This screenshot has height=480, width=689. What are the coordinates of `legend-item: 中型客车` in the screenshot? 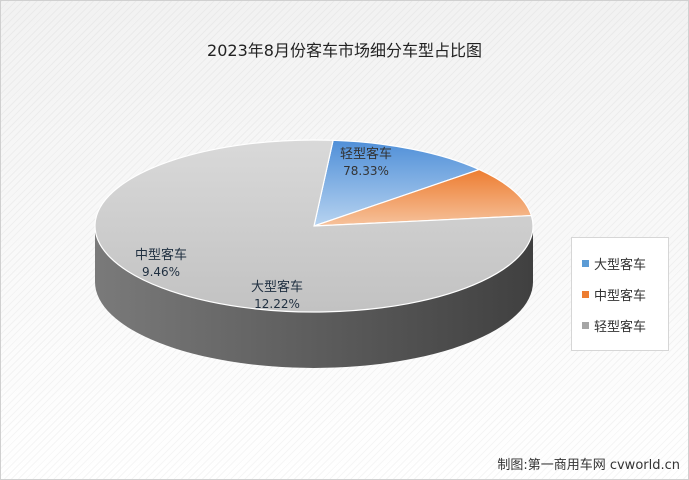 It's located at (614, 294).